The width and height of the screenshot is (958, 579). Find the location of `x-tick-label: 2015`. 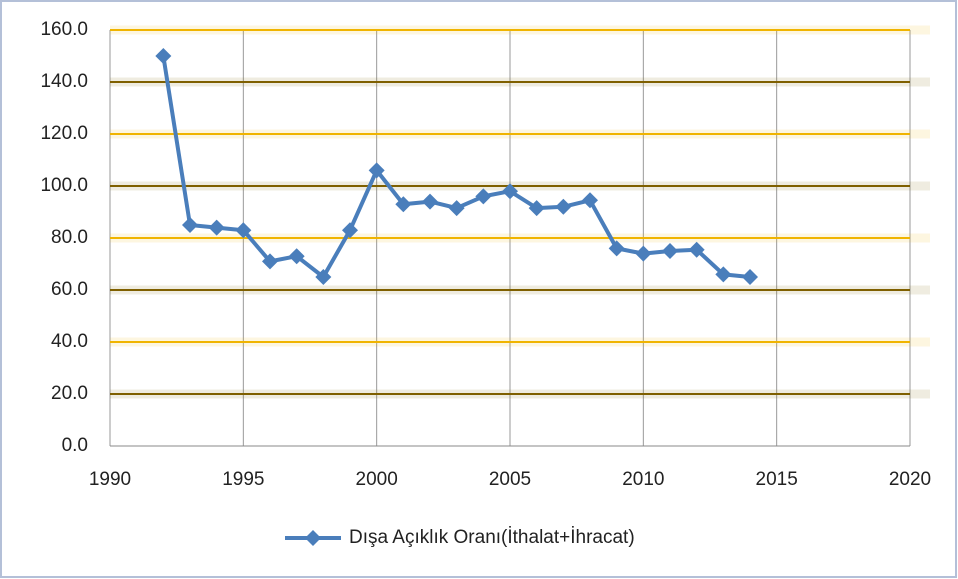

x-tick-label: 2015 is located at coordinates (777, 479).